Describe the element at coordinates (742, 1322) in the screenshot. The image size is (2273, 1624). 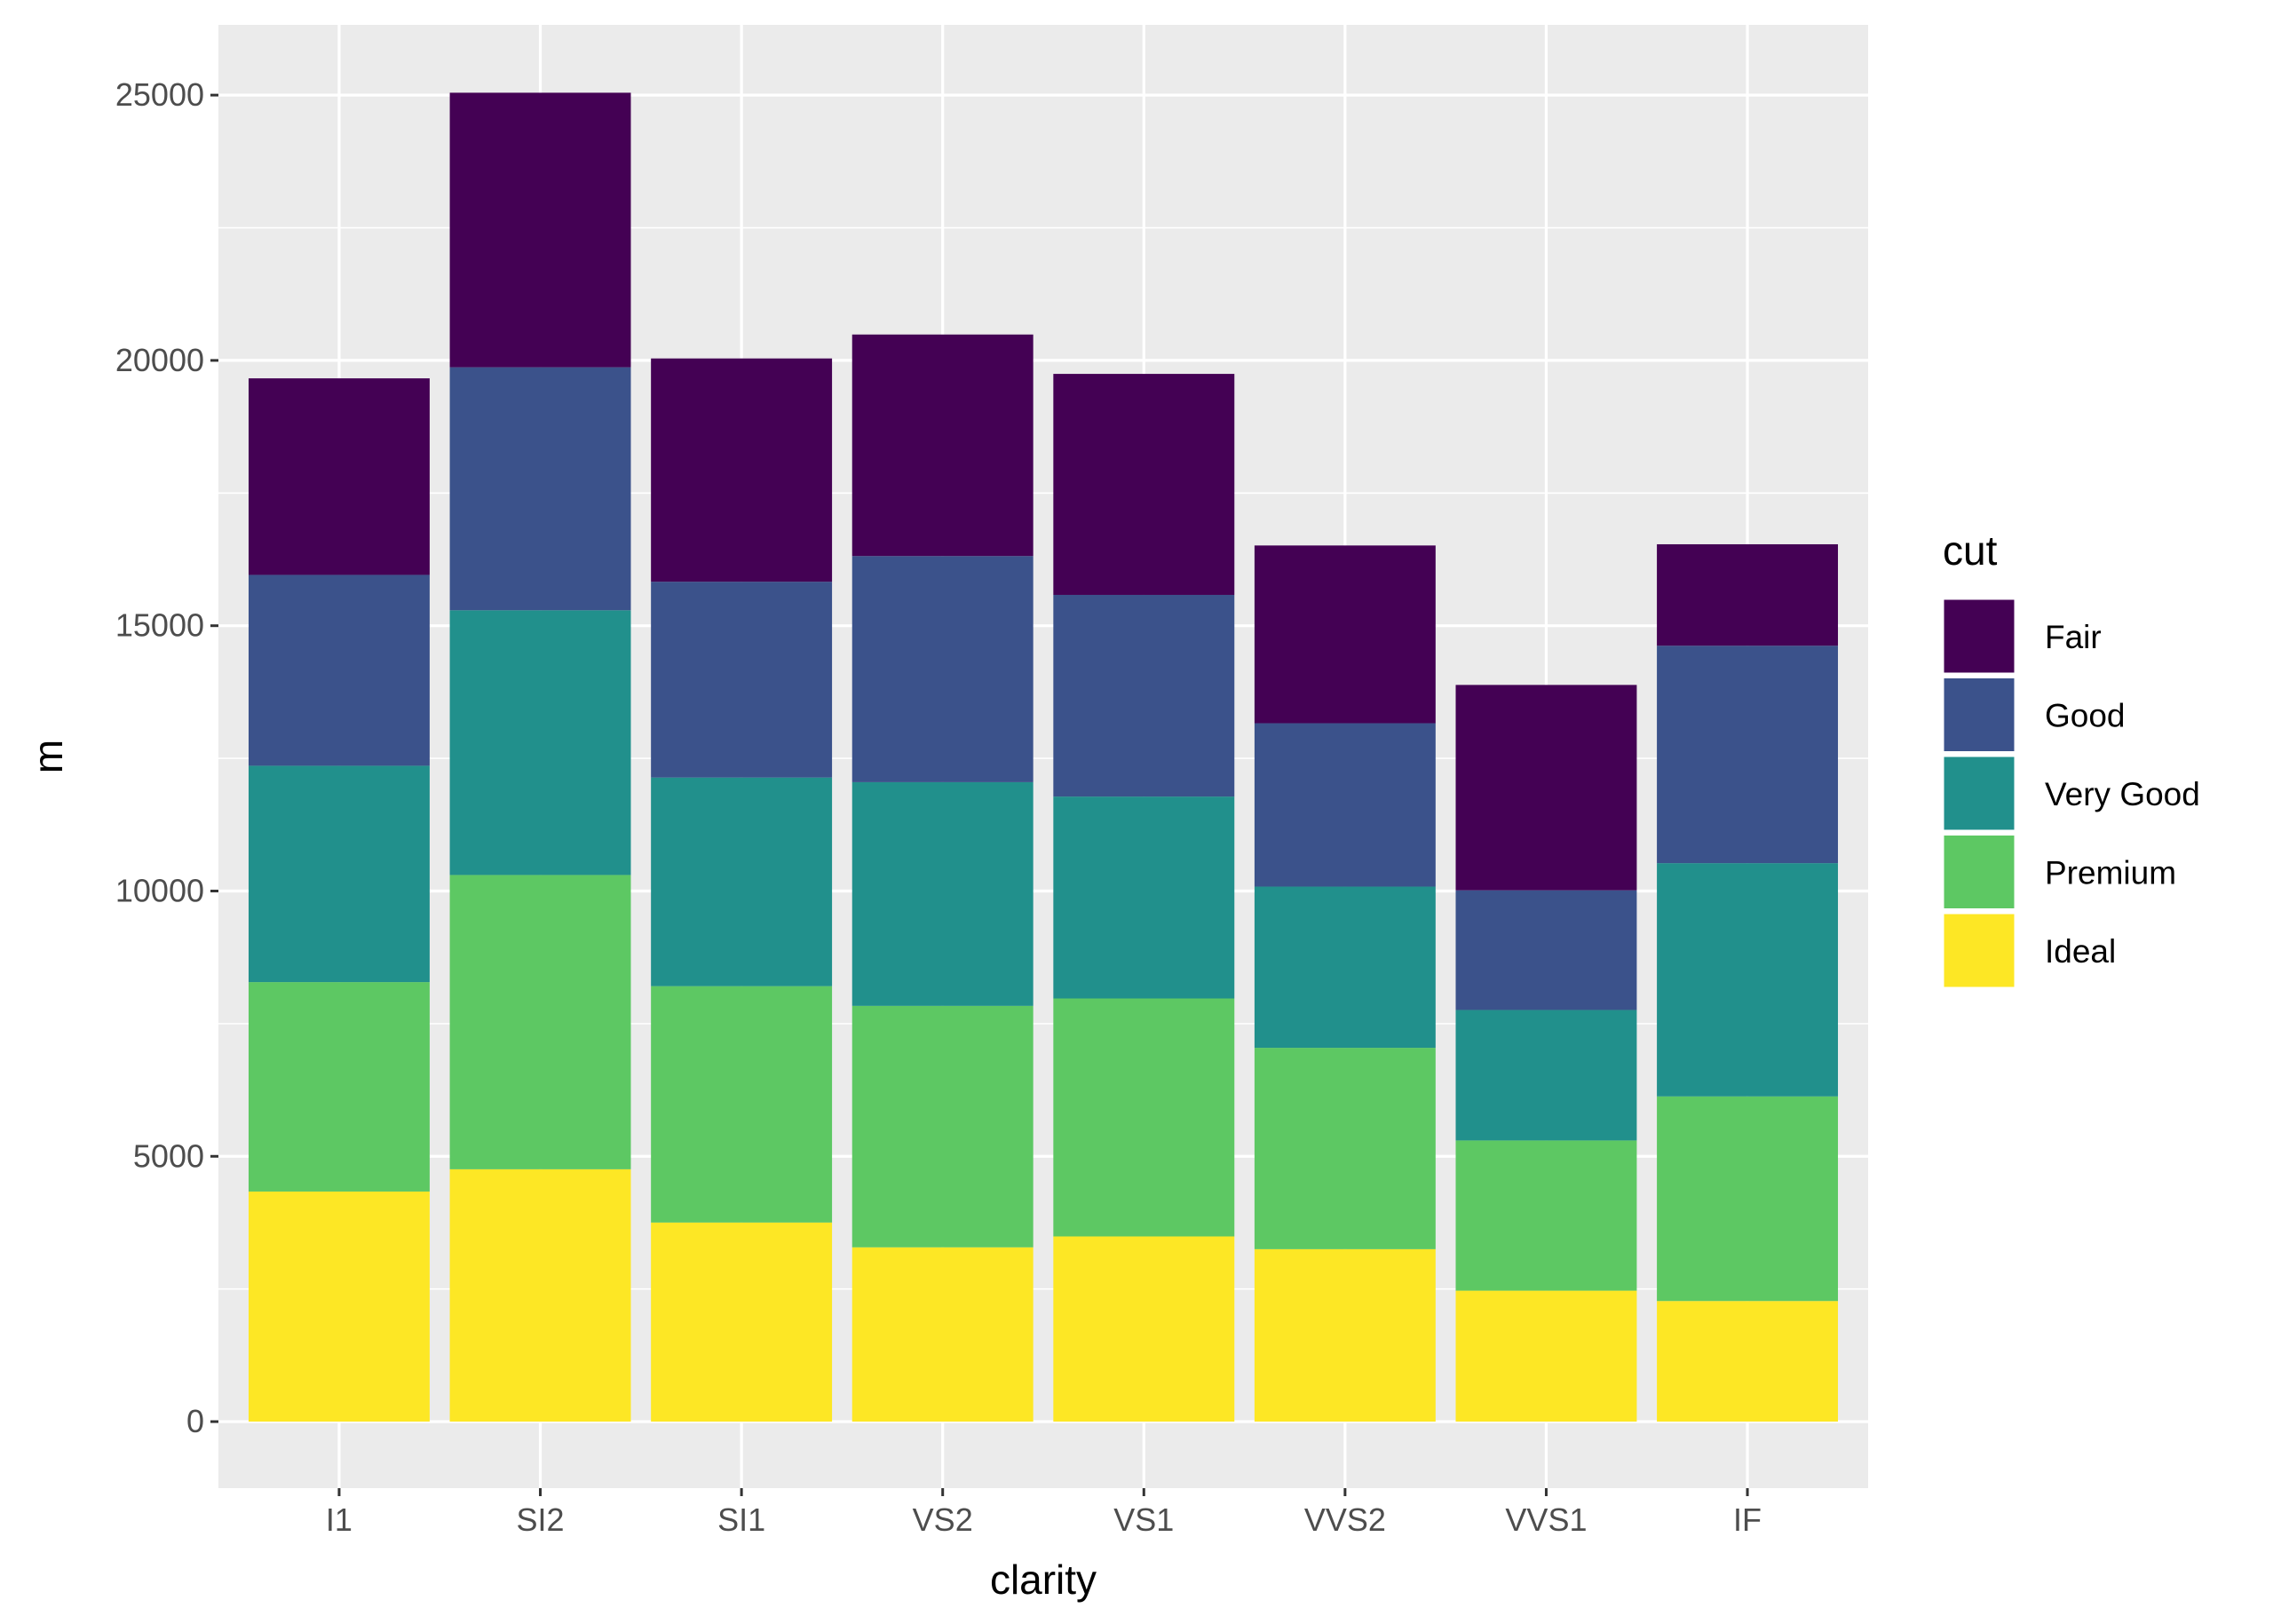
I see `bar-si1-ideal` at that location.